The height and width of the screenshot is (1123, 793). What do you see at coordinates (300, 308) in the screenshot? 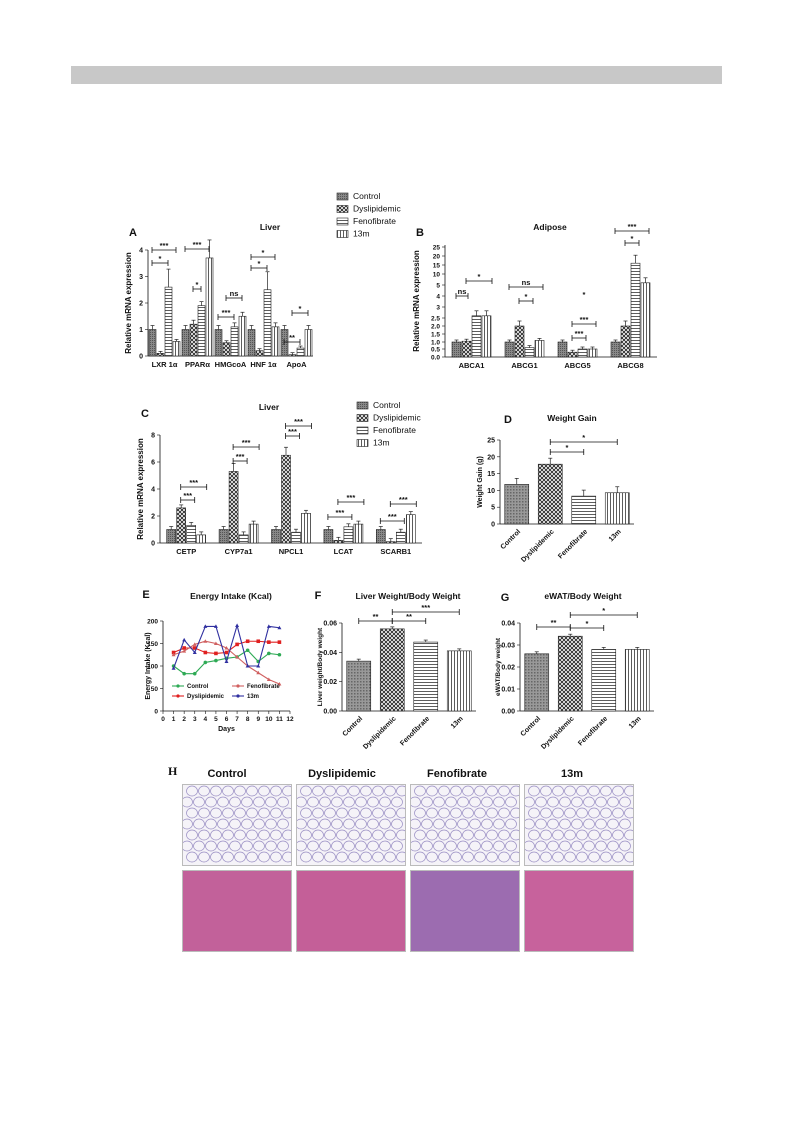
I see `chart-a-apoa-sig: *` at bounding box center [300, 308].